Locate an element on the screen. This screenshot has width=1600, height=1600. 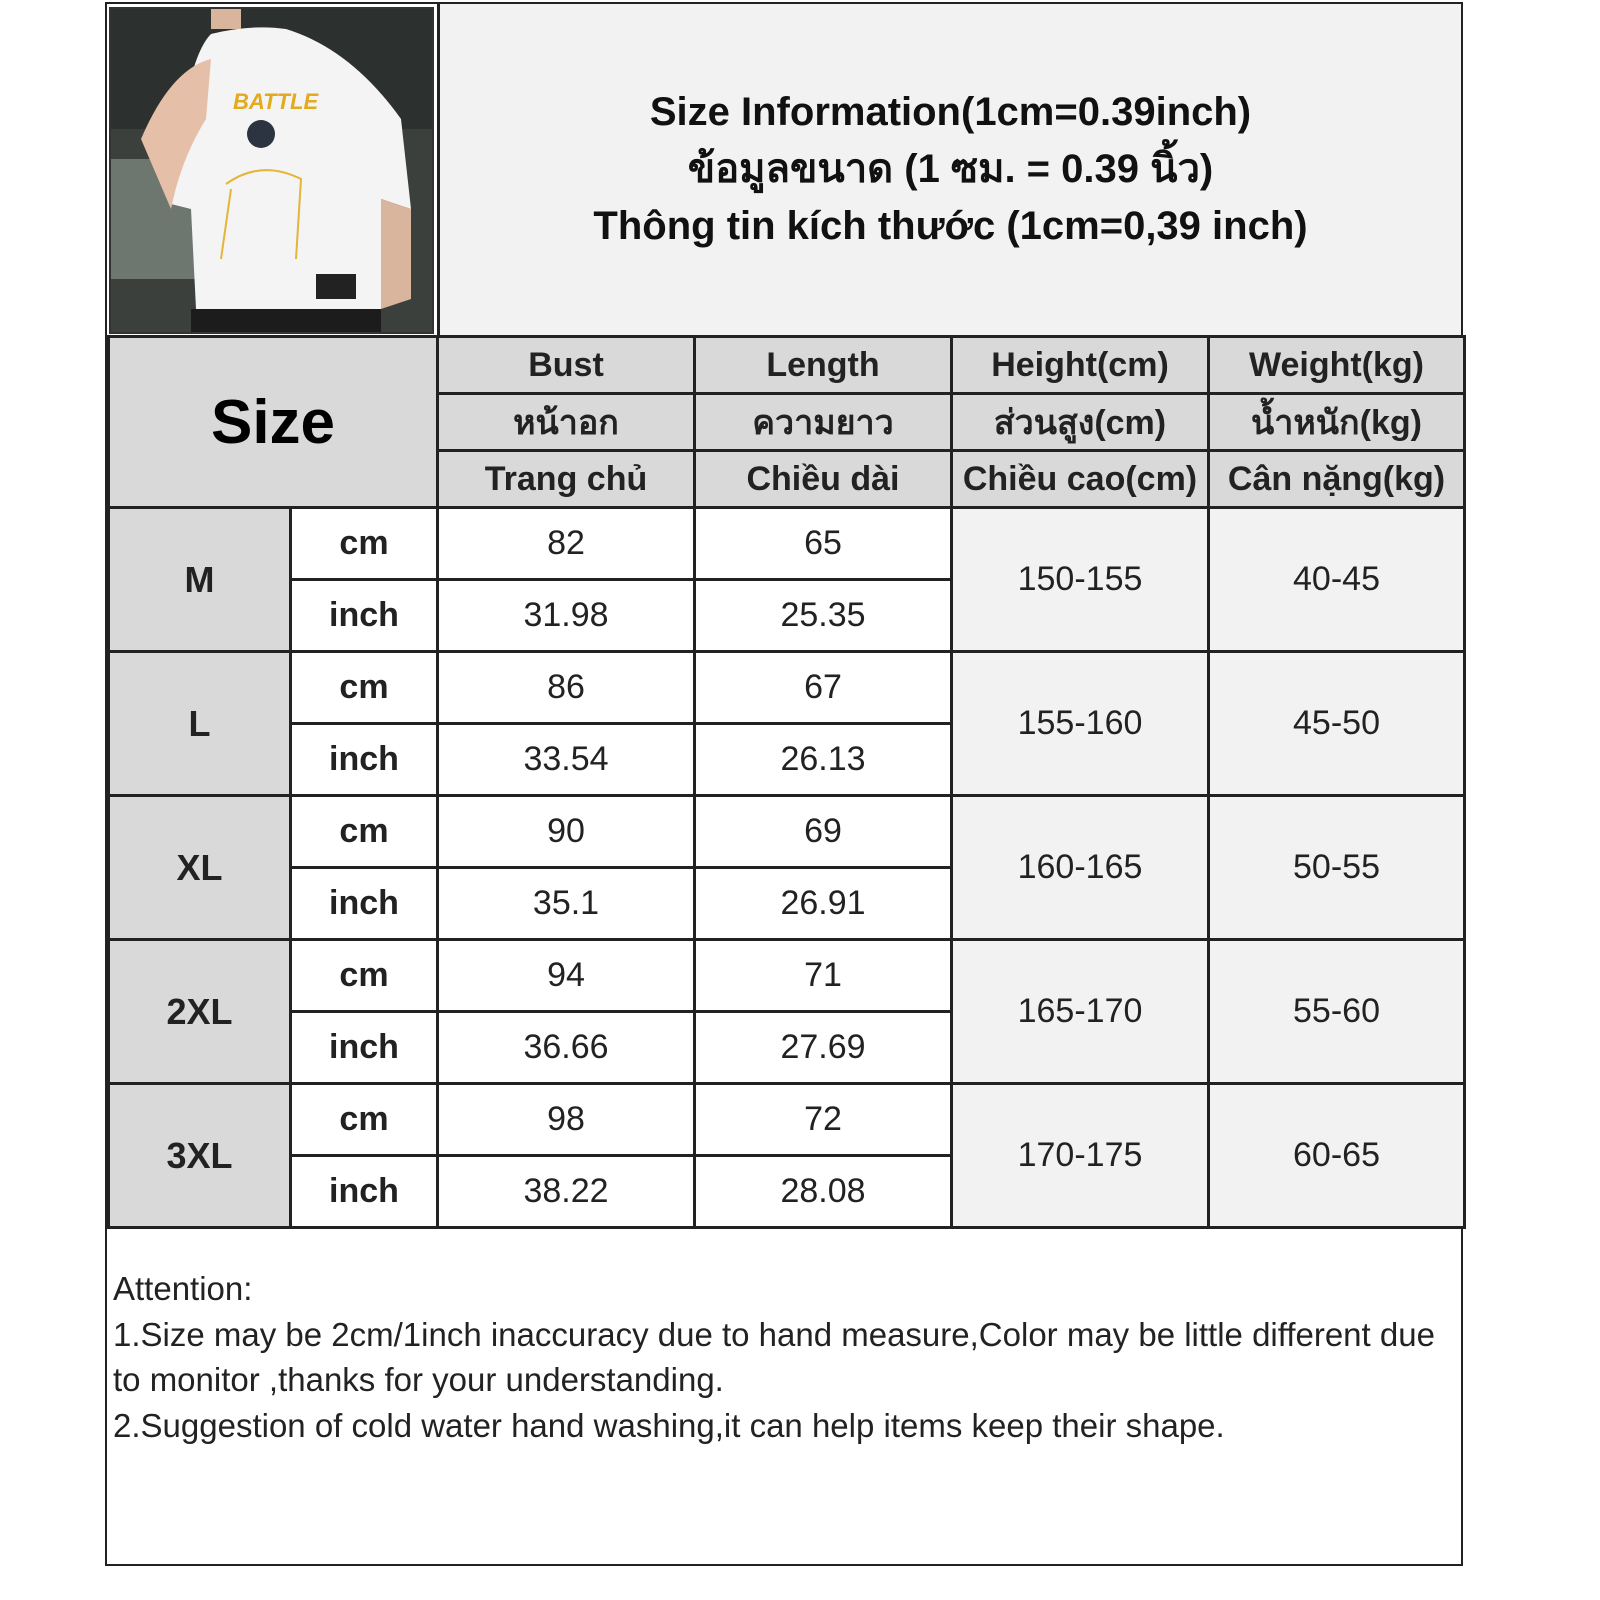
product-photo: BATTLE is located at coordinates (271, 170).